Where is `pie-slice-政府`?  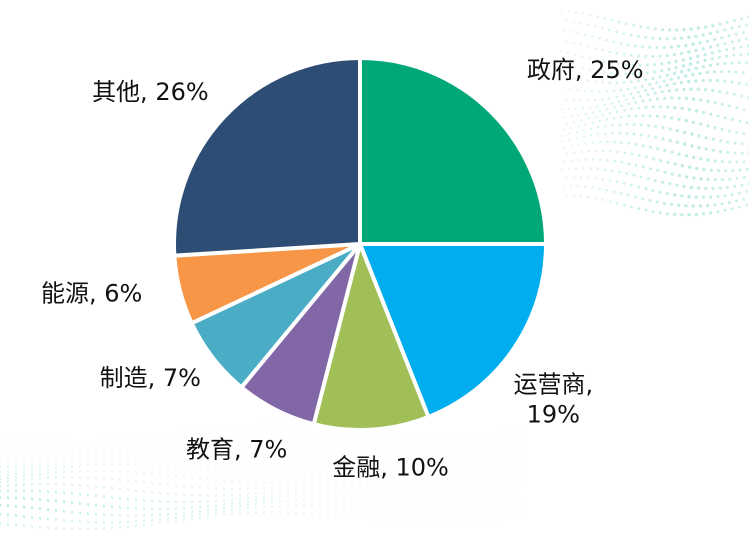
pie-slice-政府 is located at coordinates (453, 151).